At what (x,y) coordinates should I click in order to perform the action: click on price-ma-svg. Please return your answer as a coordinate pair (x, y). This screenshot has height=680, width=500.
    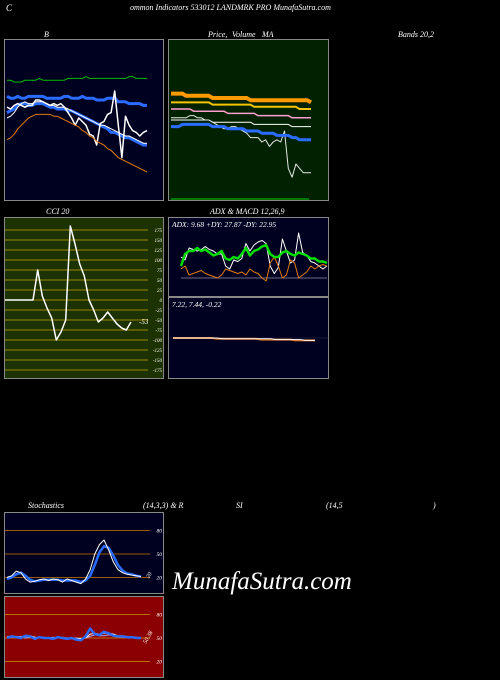
    Looking at the image, I should click on (242, 145).